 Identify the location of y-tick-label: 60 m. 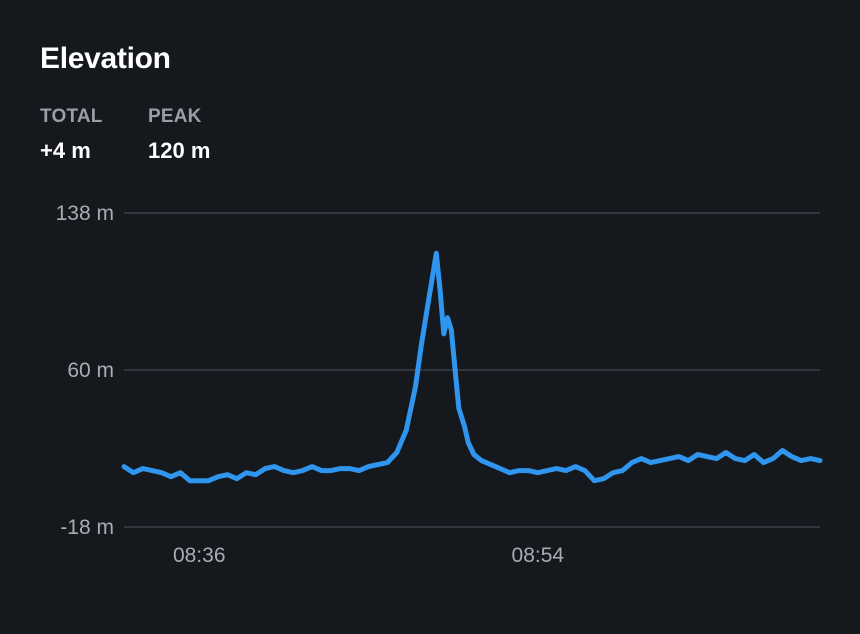
(90, 370).